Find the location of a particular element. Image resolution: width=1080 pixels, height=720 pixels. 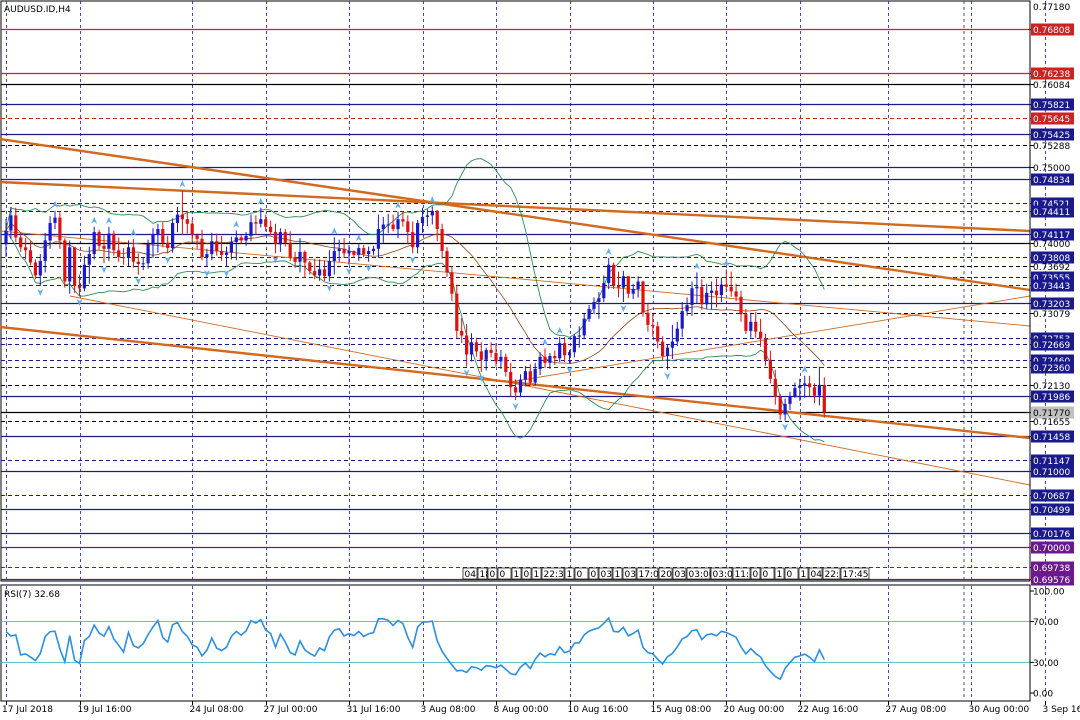

price-level-label: 0.69738 is located at coordinates (1051, 569).